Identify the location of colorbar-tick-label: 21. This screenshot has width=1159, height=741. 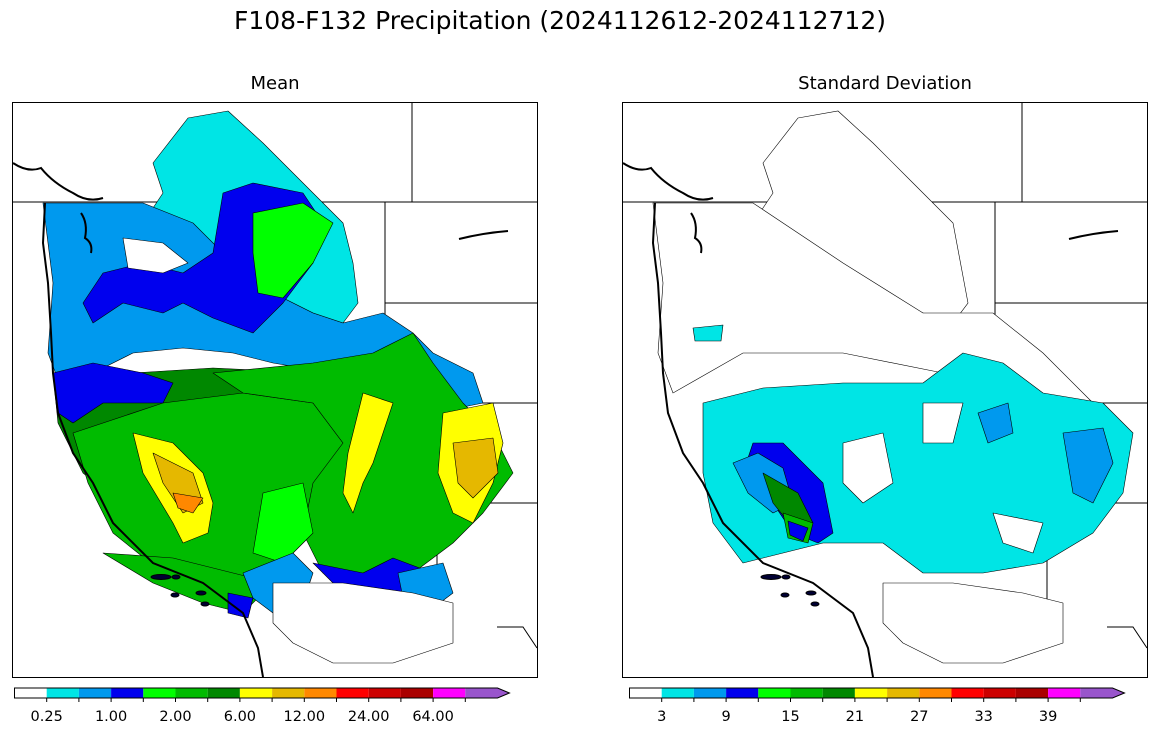
(855, 717).